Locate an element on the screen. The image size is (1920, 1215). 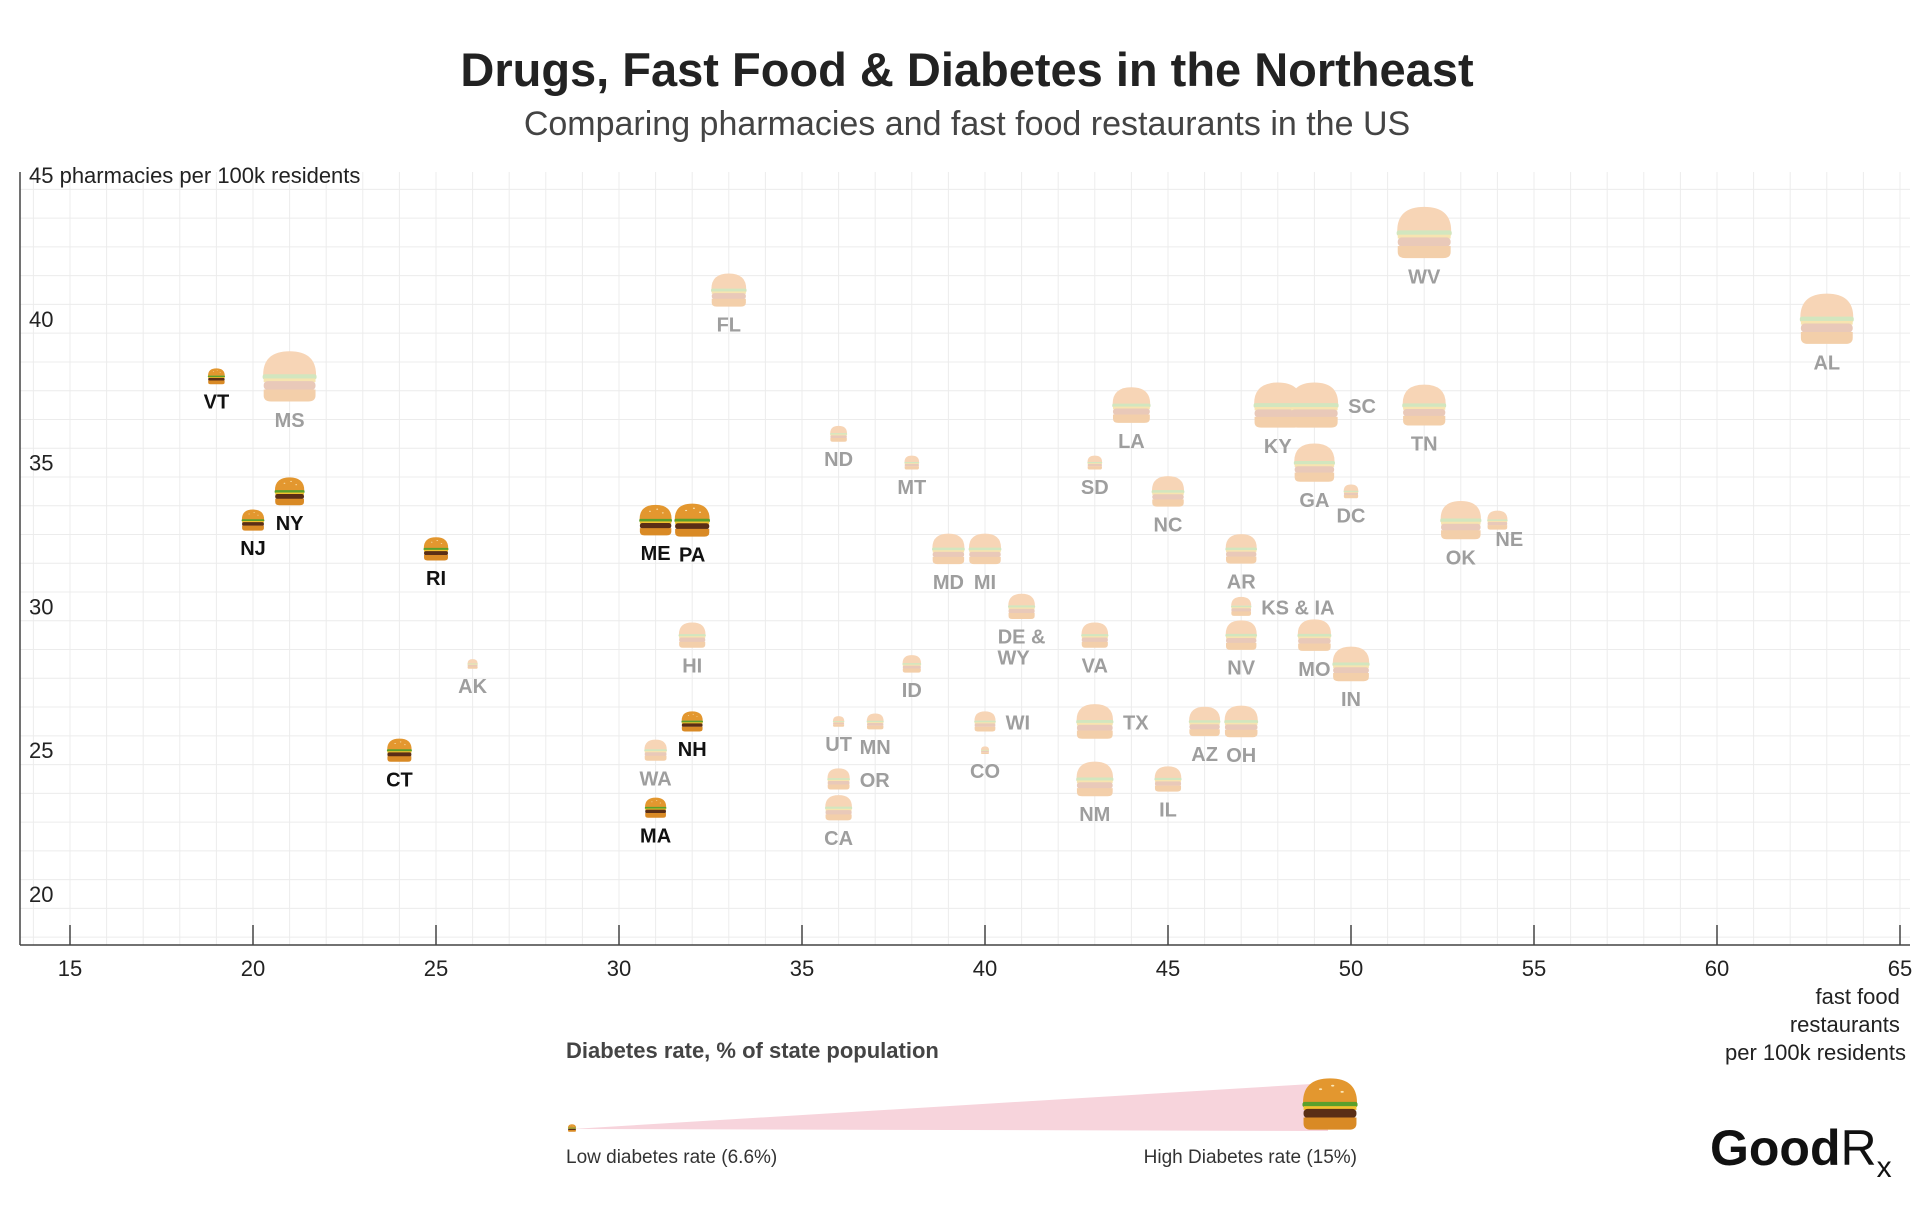
point-wv: WV is located at coordinates (1424, 247).